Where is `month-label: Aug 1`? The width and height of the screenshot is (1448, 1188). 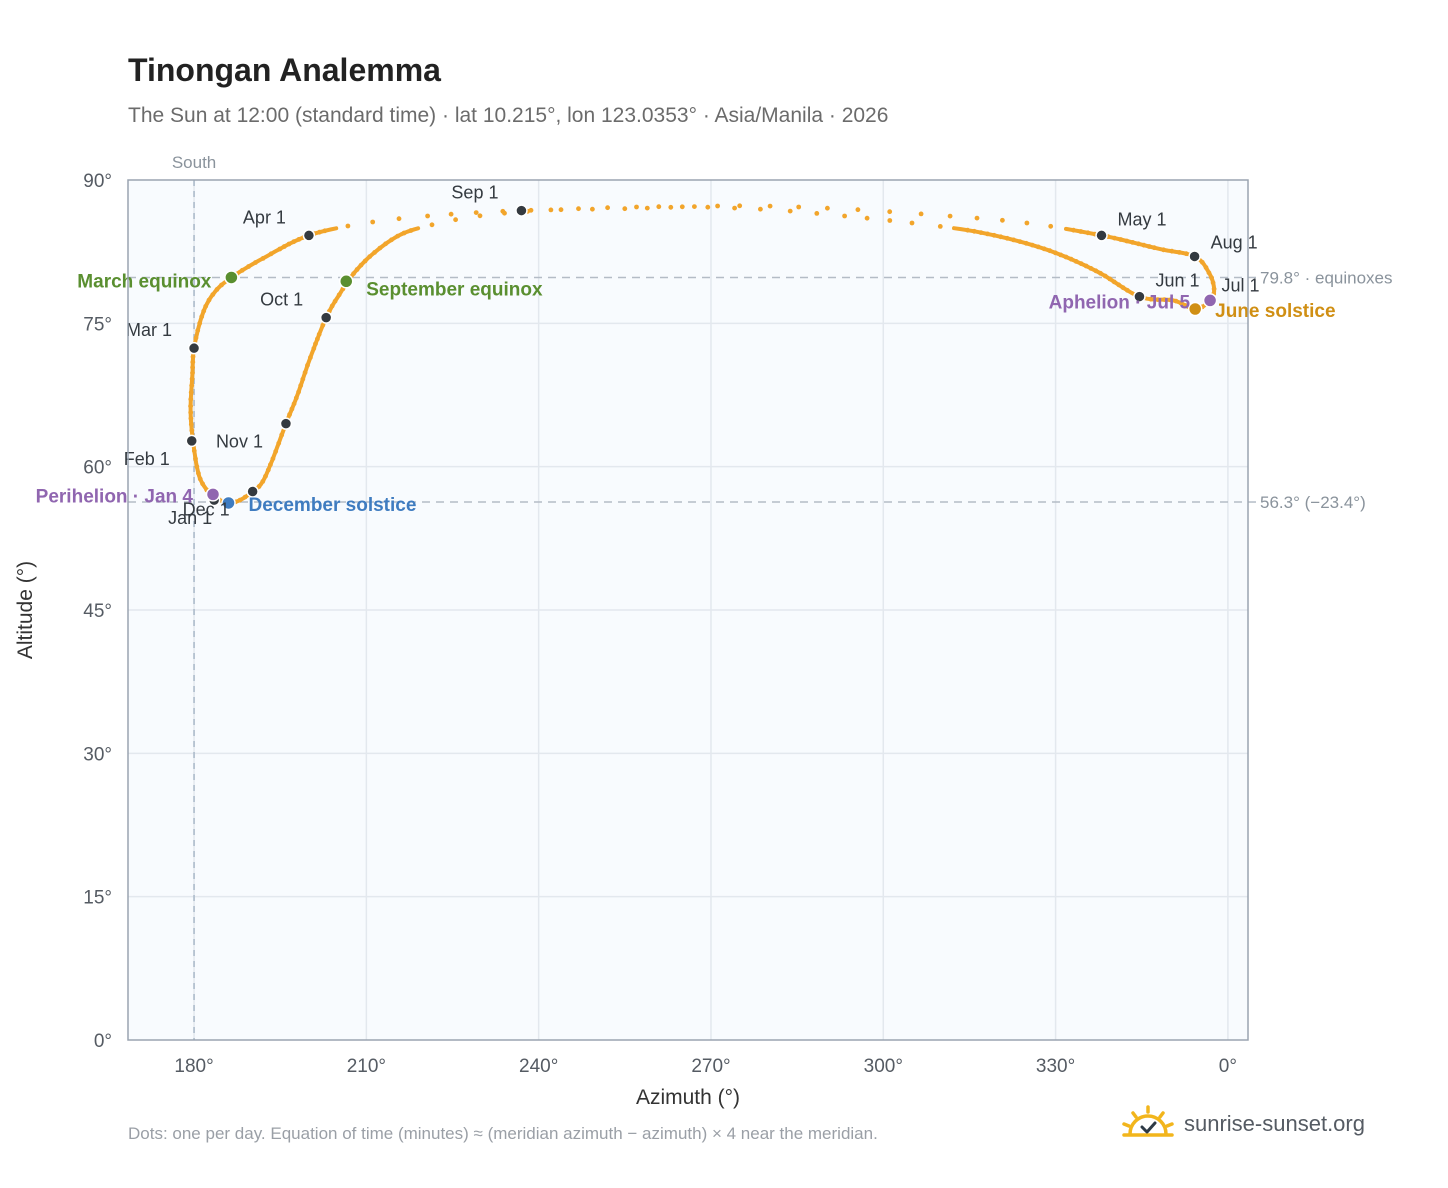 month-label: Aug 1 is located at coordinates (1234, 242).